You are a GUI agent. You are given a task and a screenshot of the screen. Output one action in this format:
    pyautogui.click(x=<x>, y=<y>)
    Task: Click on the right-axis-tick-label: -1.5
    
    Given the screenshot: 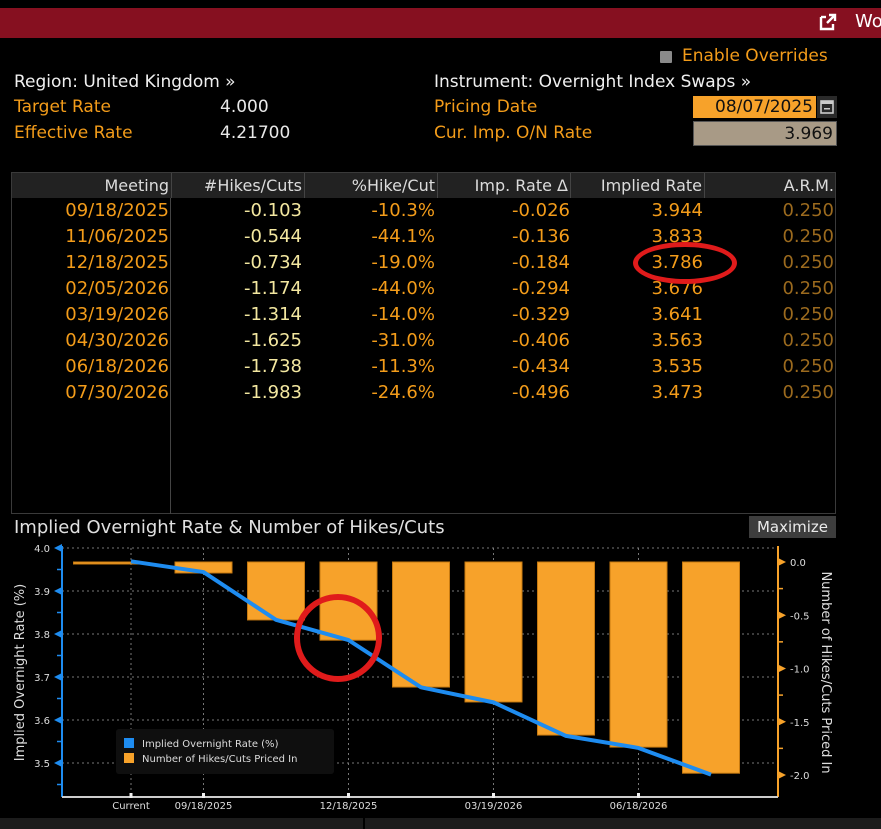 What is the action you would take?
    pyautogui.click(x=800, y=723)
    